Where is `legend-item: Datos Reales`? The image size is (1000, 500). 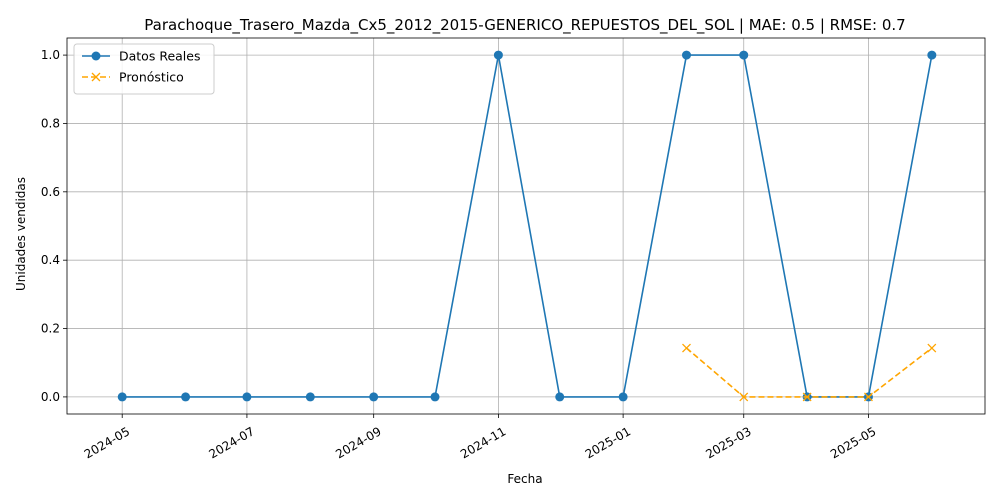 legend-item: Datos Reales is located at coordinates (141, 56).